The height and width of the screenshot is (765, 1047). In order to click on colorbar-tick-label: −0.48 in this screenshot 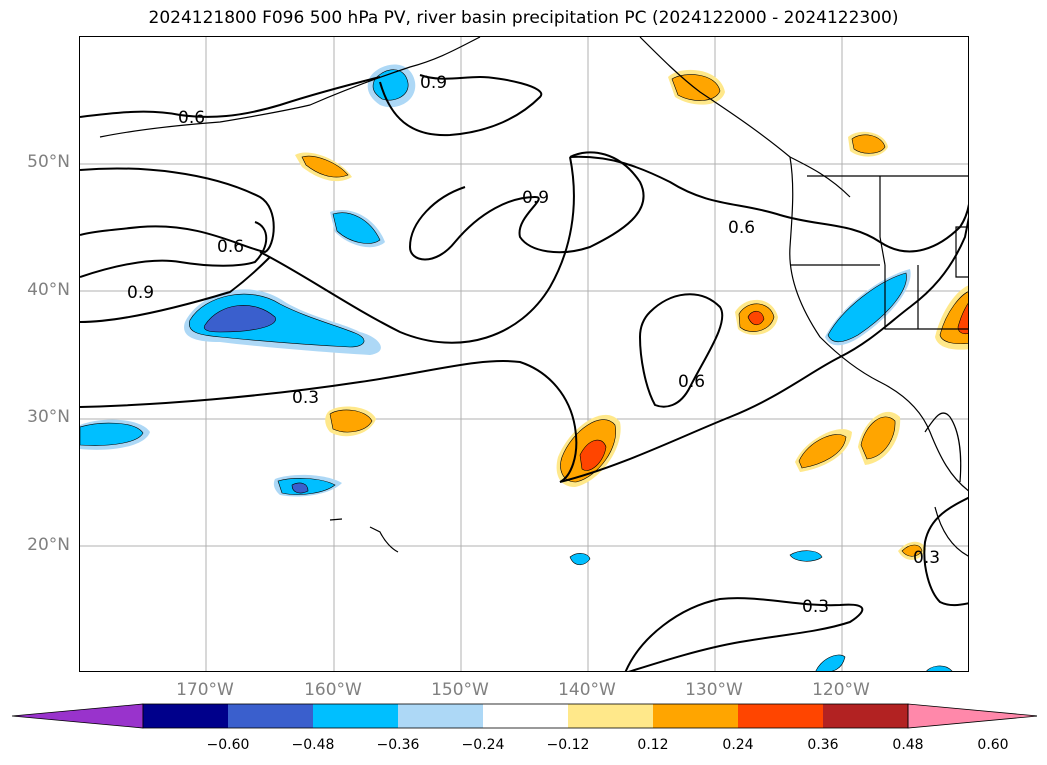, I will do `click(313, 745)`.